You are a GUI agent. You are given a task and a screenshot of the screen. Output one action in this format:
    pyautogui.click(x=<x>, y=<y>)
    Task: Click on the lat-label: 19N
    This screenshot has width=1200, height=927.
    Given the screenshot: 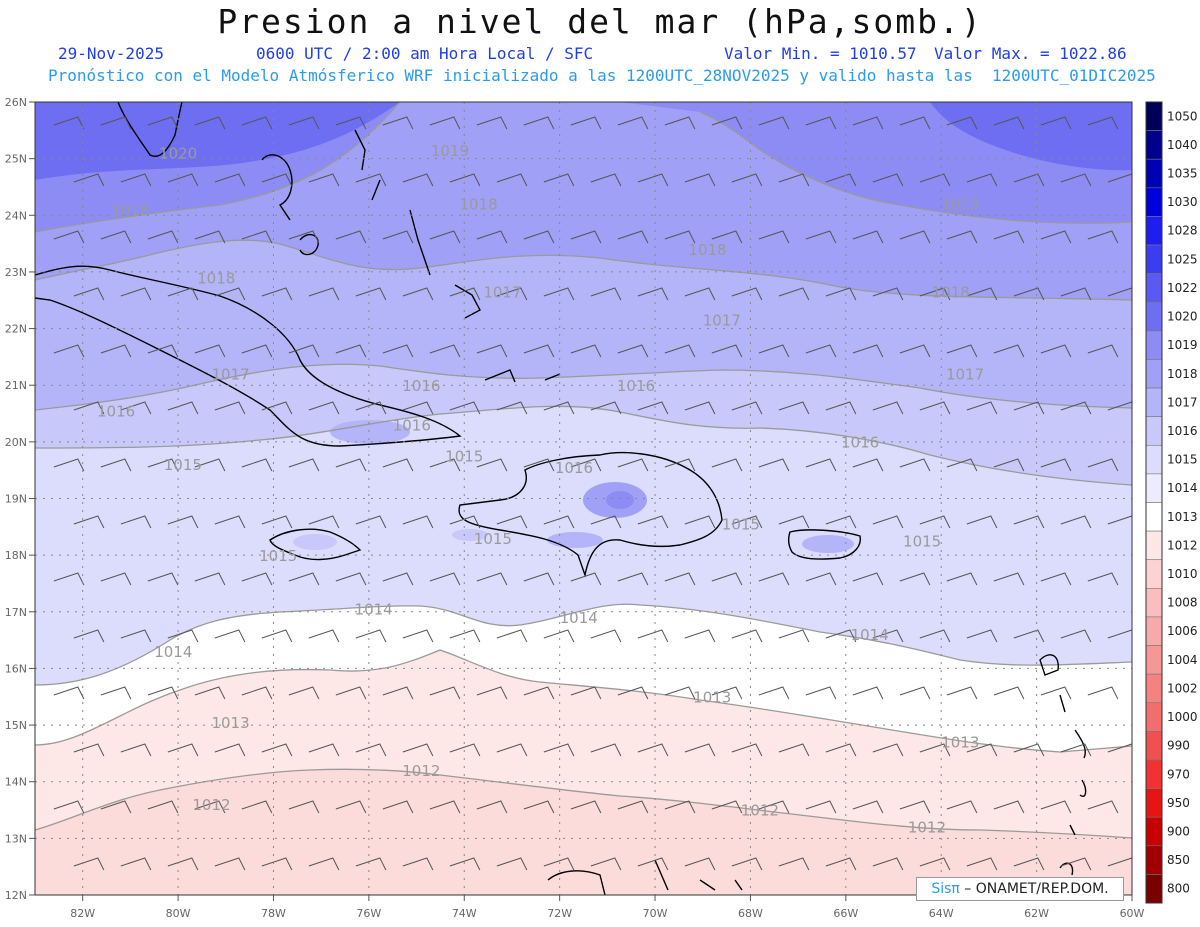 What is the action you would take?
    pyautogui.click(x=16, y=499)
    